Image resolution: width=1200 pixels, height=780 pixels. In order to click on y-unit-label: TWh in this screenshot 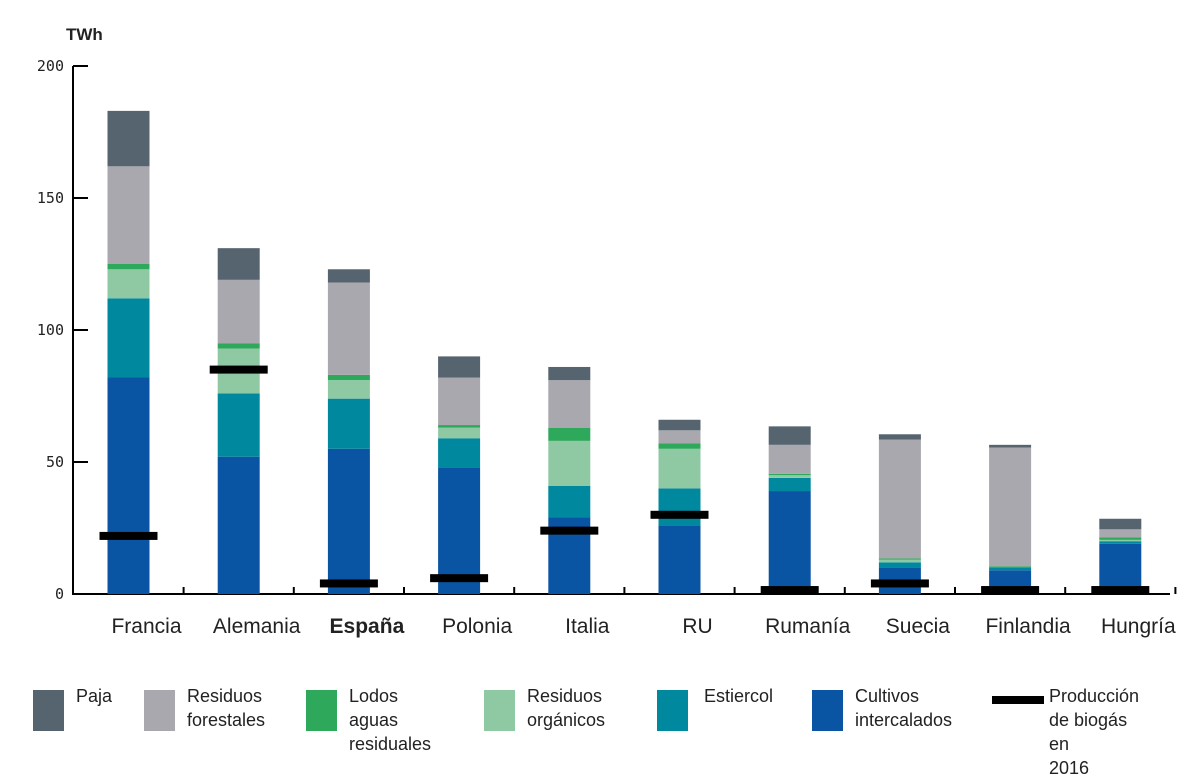, I will do `click(84, 34)`.